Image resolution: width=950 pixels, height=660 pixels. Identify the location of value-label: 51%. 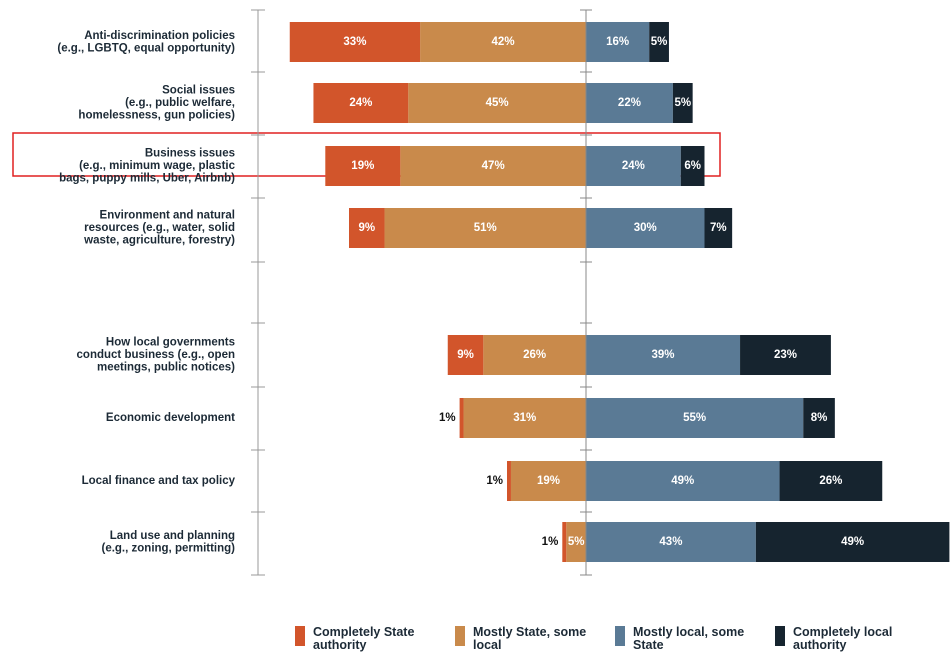
(485, 228).